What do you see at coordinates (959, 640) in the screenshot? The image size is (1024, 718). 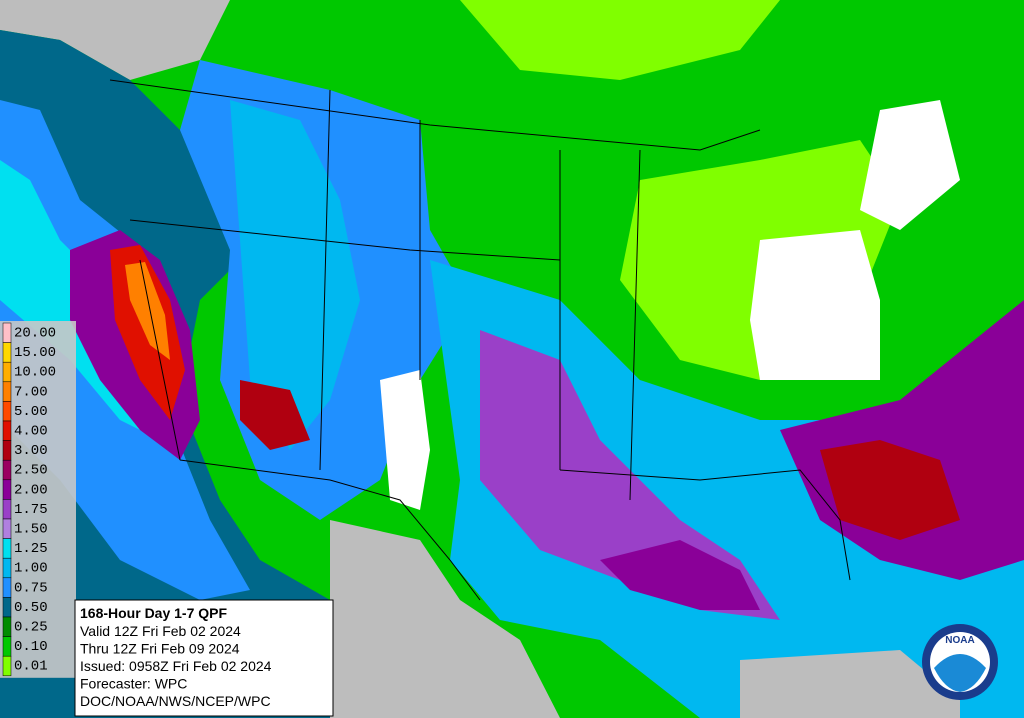 I see `logo-text: NOAA` at bounding box center [959, 640].